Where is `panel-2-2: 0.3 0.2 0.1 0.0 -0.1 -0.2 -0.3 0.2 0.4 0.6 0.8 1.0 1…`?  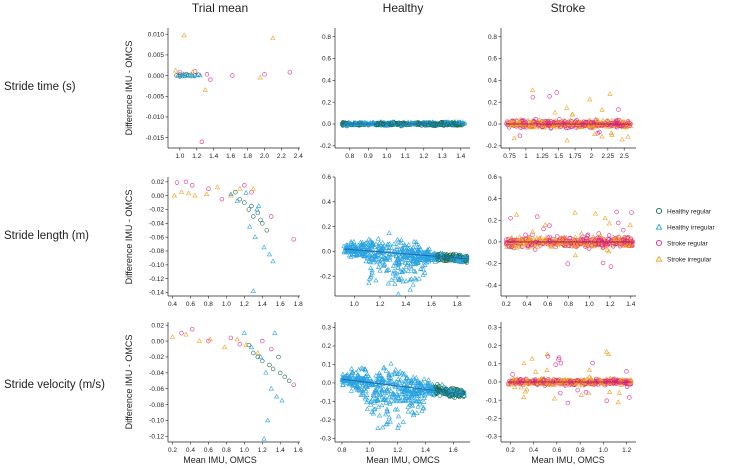
panel-2-2: 0.3 0.2 0.1 0.0 -0.1 -0.2 -0.3 0.2 0.4 0.6 0.8 1.0 1… is located at coordinates (561, 388).